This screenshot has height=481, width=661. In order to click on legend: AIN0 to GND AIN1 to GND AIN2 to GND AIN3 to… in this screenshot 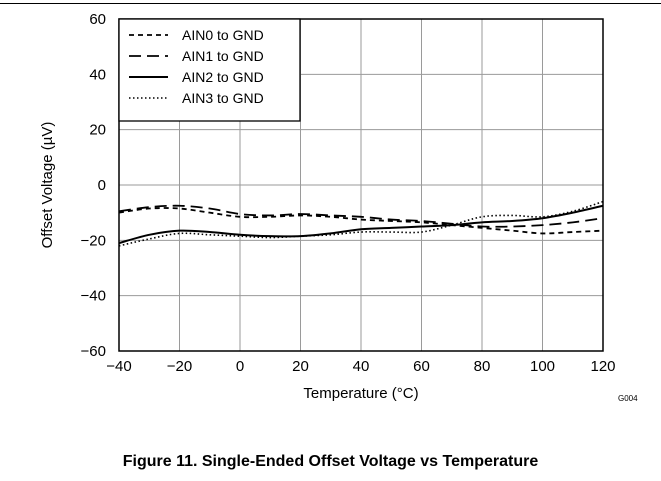, I will do `click(209, 70)`.